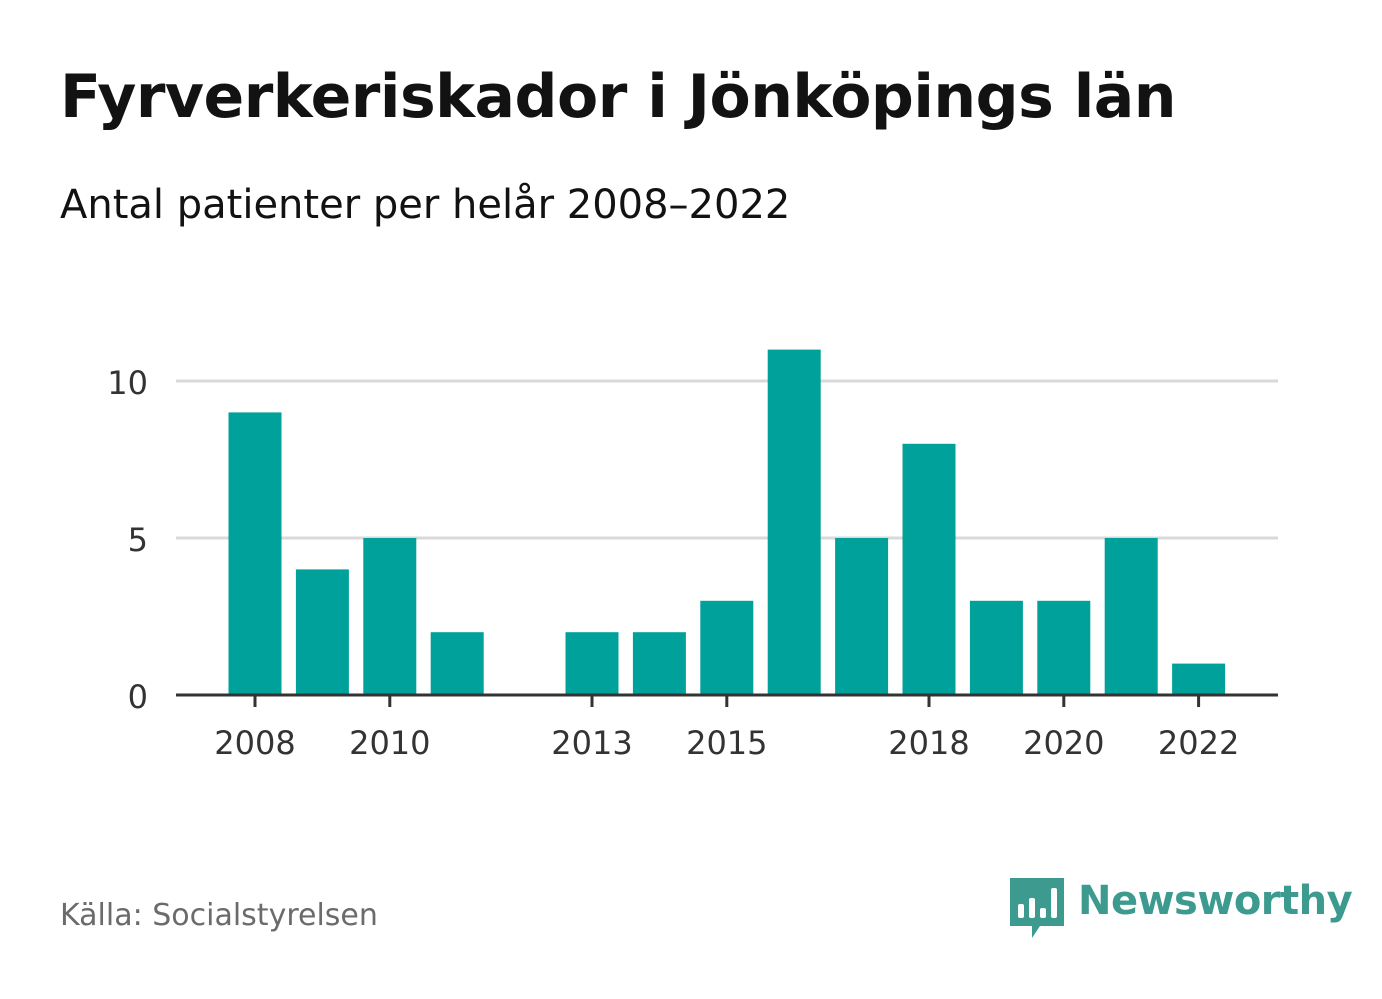 The image size is (1382, 999). I want to click on bar-2009, so click(322, 632).